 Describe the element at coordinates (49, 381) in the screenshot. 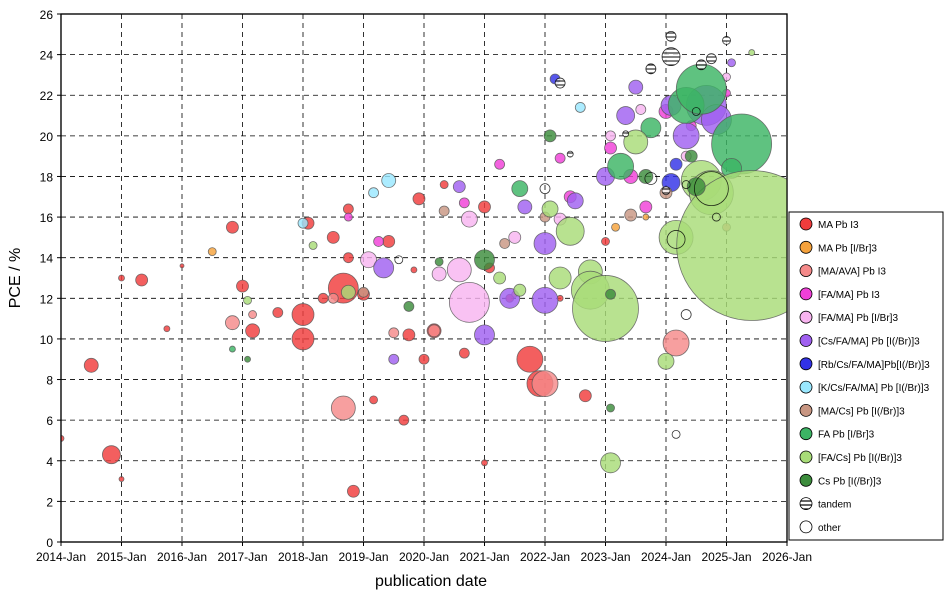

I see `y-tick-label: 8` at that location.